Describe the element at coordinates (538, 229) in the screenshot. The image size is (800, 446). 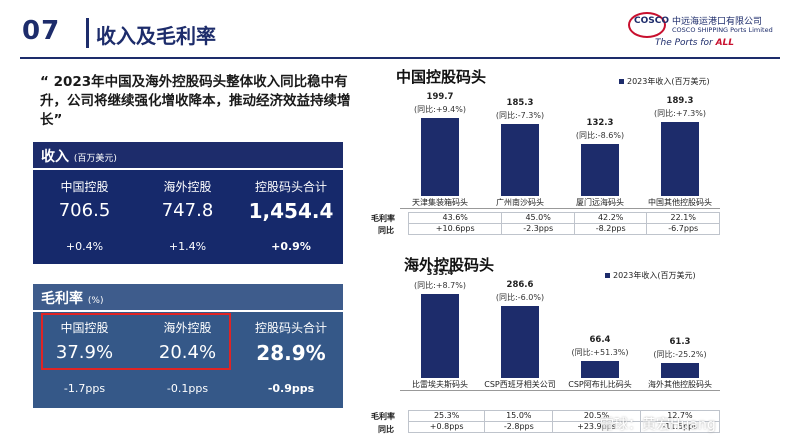
I see `table-cell: -2.3pps` at that location.